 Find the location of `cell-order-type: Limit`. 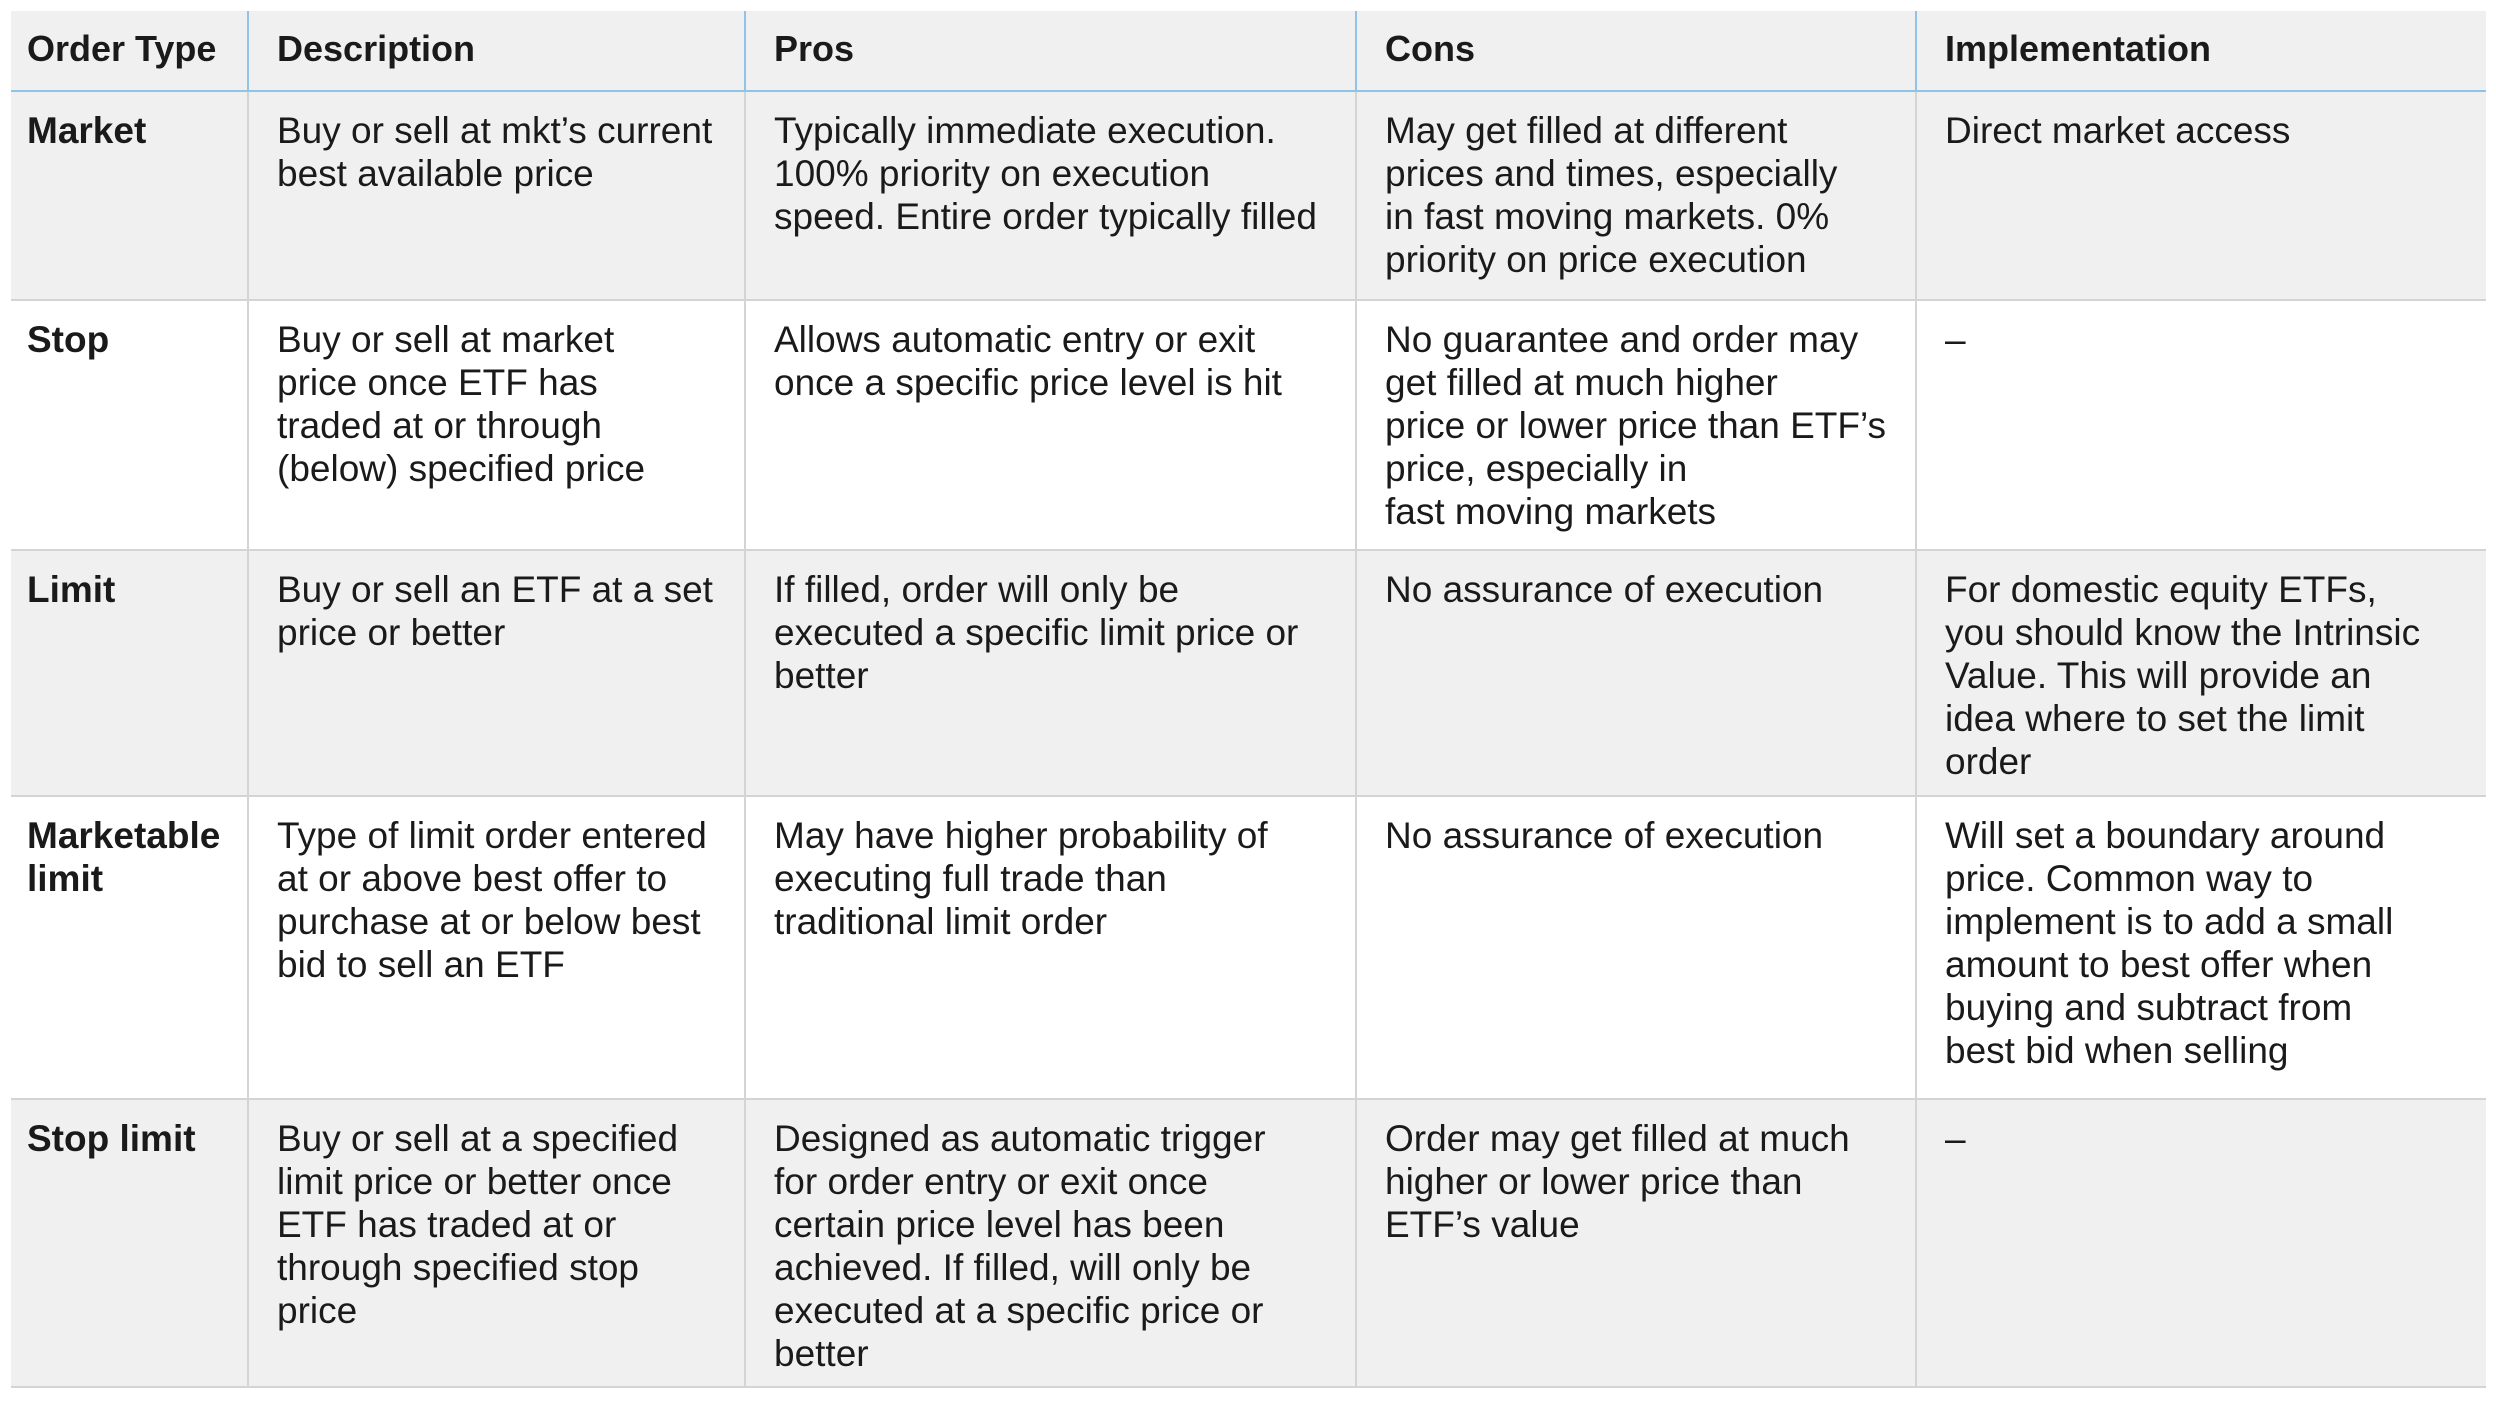

cell-order-type: Limit is located at coordinates (130, 674).